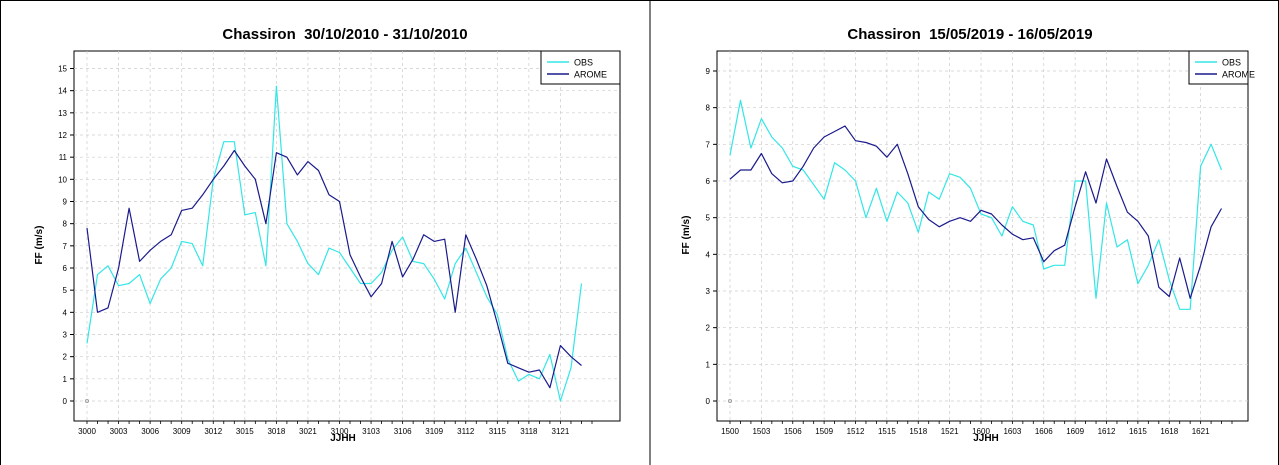 This screenshot has width=1279, height=465. Describe the element at coordinates (182, 431) in the screenshot. I see `x-tick-label: 3009` at that location.